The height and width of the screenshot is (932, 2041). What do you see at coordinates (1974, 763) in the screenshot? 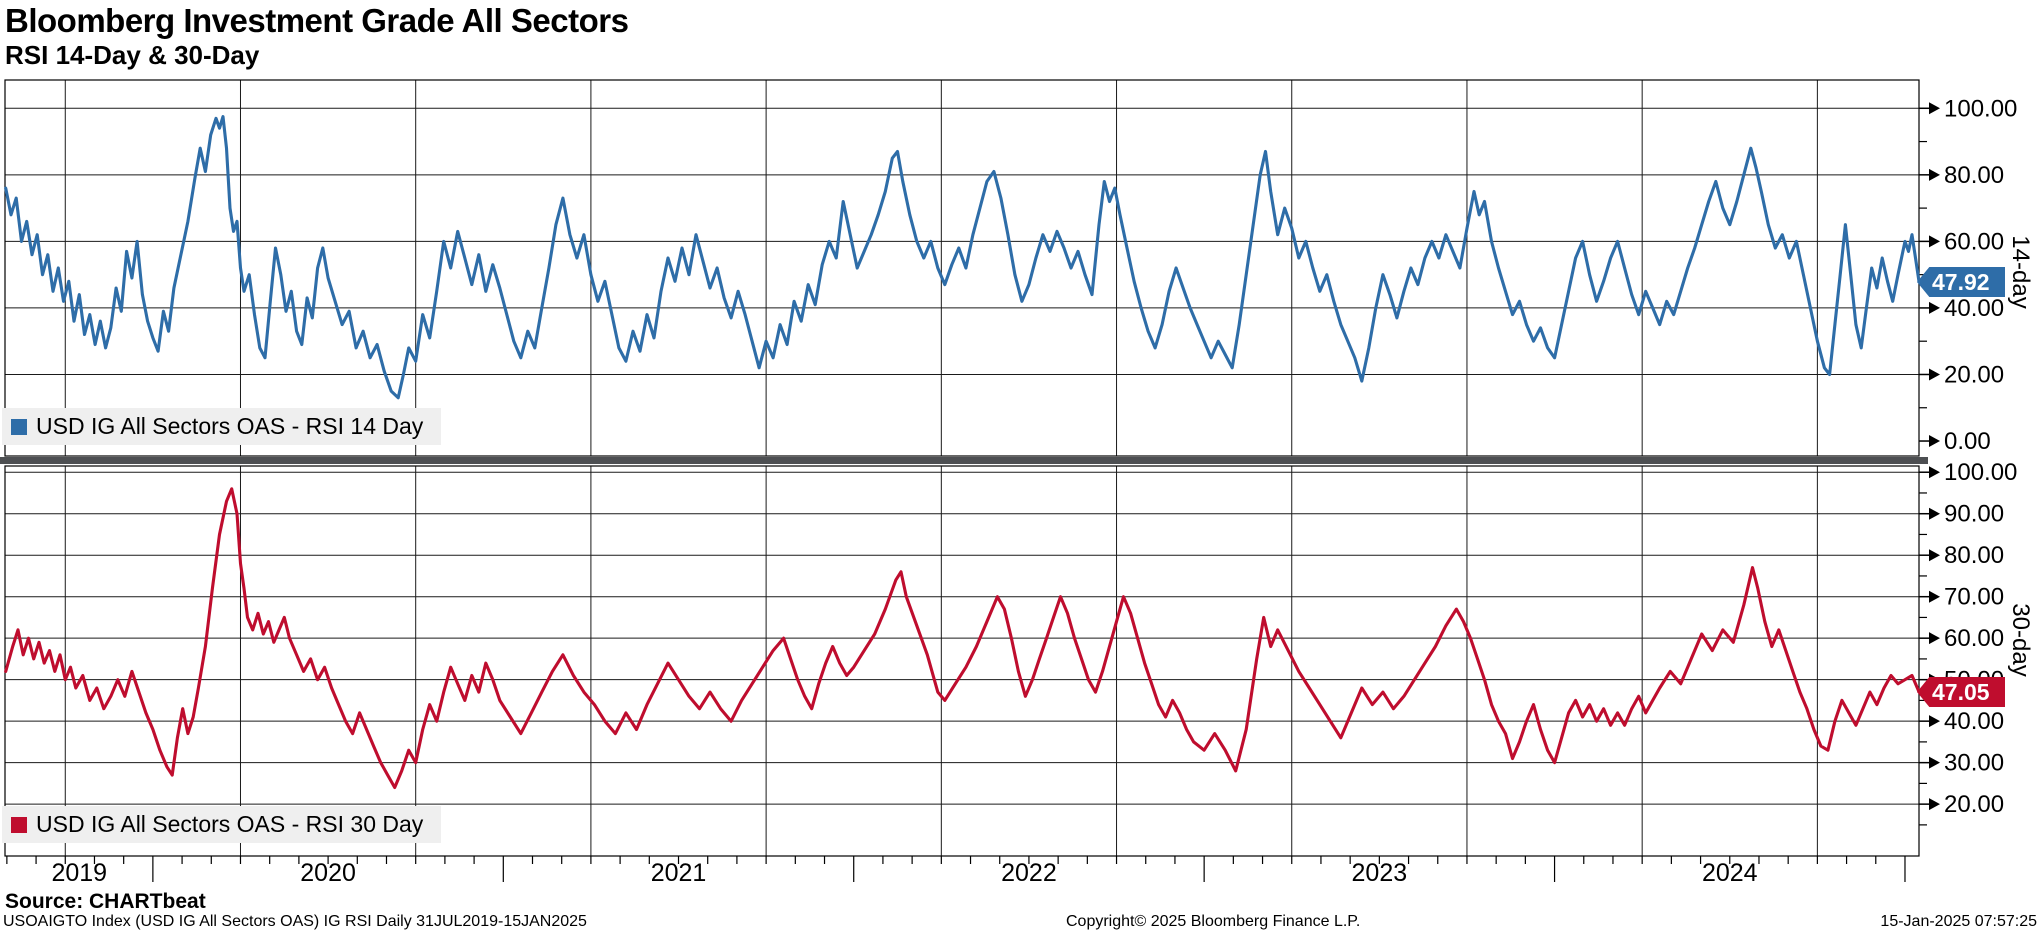
I see `y-tick-label: 30.00` at bounding box center [1974, 763].